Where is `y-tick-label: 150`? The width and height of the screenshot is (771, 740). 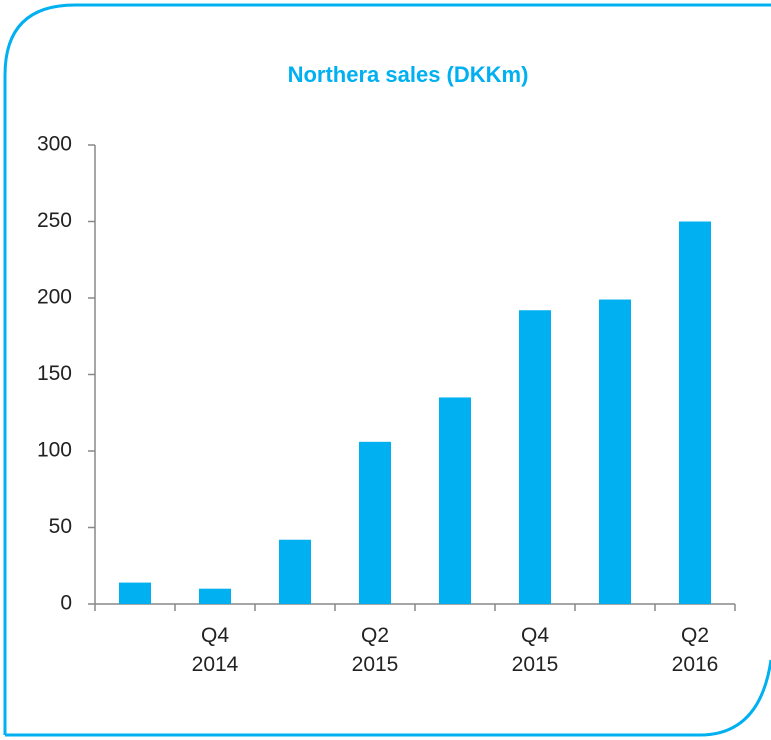
y-tick-label: 150 is located at coordinates (54, 373).